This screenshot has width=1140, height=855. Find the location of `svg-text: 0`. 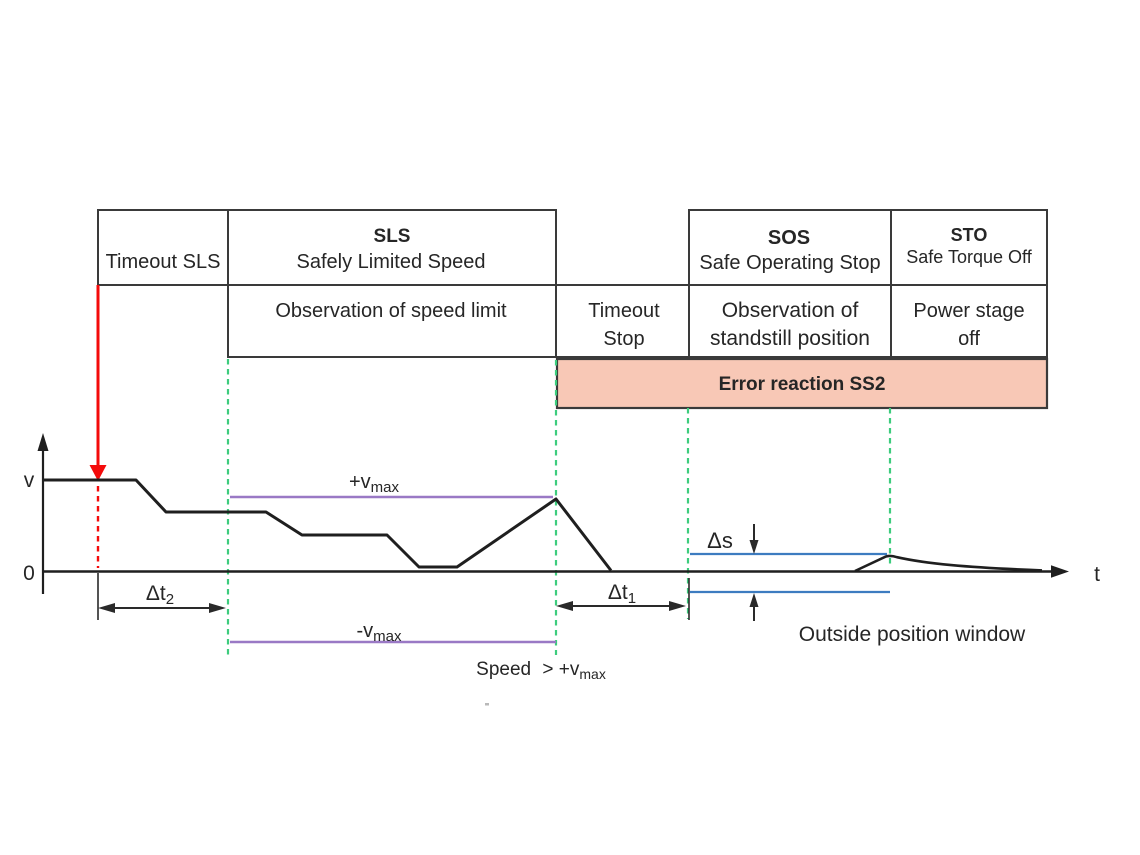

svg-text: 0 is located at coordinates (29, 573).